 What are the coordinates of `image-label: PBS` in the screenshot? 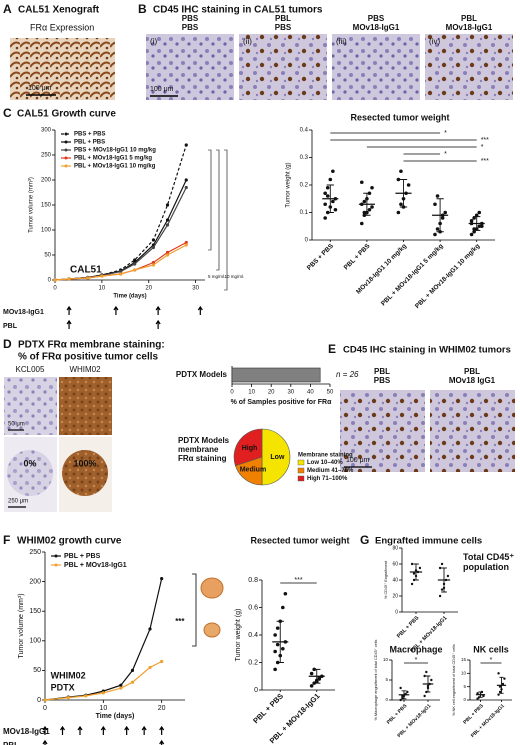 It's located at (190, 27).